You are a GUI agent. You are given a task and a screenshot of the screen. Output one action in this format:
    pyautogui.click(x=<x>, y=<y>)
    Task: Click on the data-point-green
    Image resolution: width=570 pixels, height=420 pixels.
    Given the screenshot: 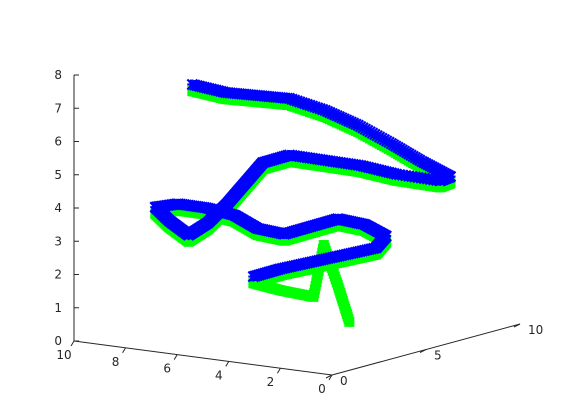 What is the action you would take?
    pyautogui.click(x=349, y=321)
    